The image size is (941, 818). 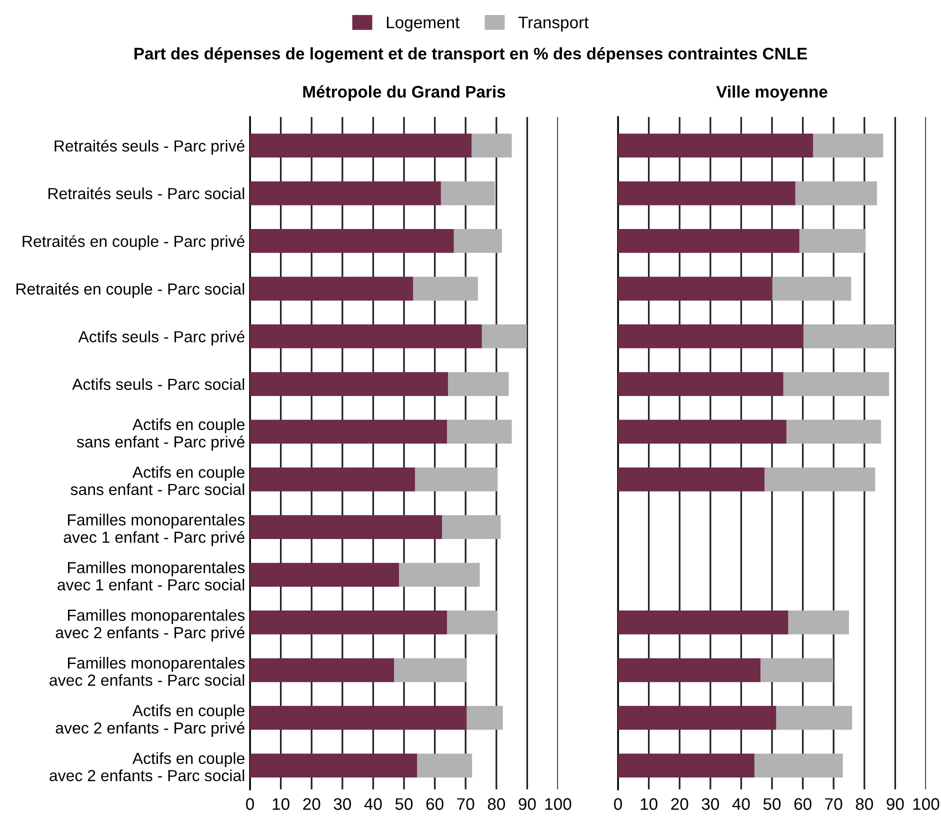 What do you see at coordinates (150, 720) in the screenshot?
I see `y-tick-label: Actifs en couple avec 2 enfants - Parc privé` at bounding box center [150, 720].